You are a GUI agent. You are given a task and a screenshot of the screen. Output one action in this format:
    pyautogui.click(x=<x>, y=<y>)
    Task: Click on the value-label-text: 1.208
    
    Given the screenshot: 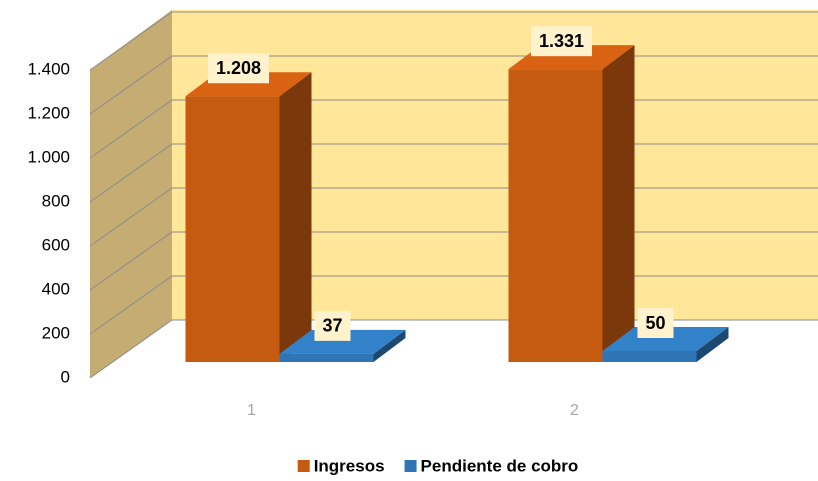 What is the action you would take?
    pyautogui.click(x=238, y=68)
    